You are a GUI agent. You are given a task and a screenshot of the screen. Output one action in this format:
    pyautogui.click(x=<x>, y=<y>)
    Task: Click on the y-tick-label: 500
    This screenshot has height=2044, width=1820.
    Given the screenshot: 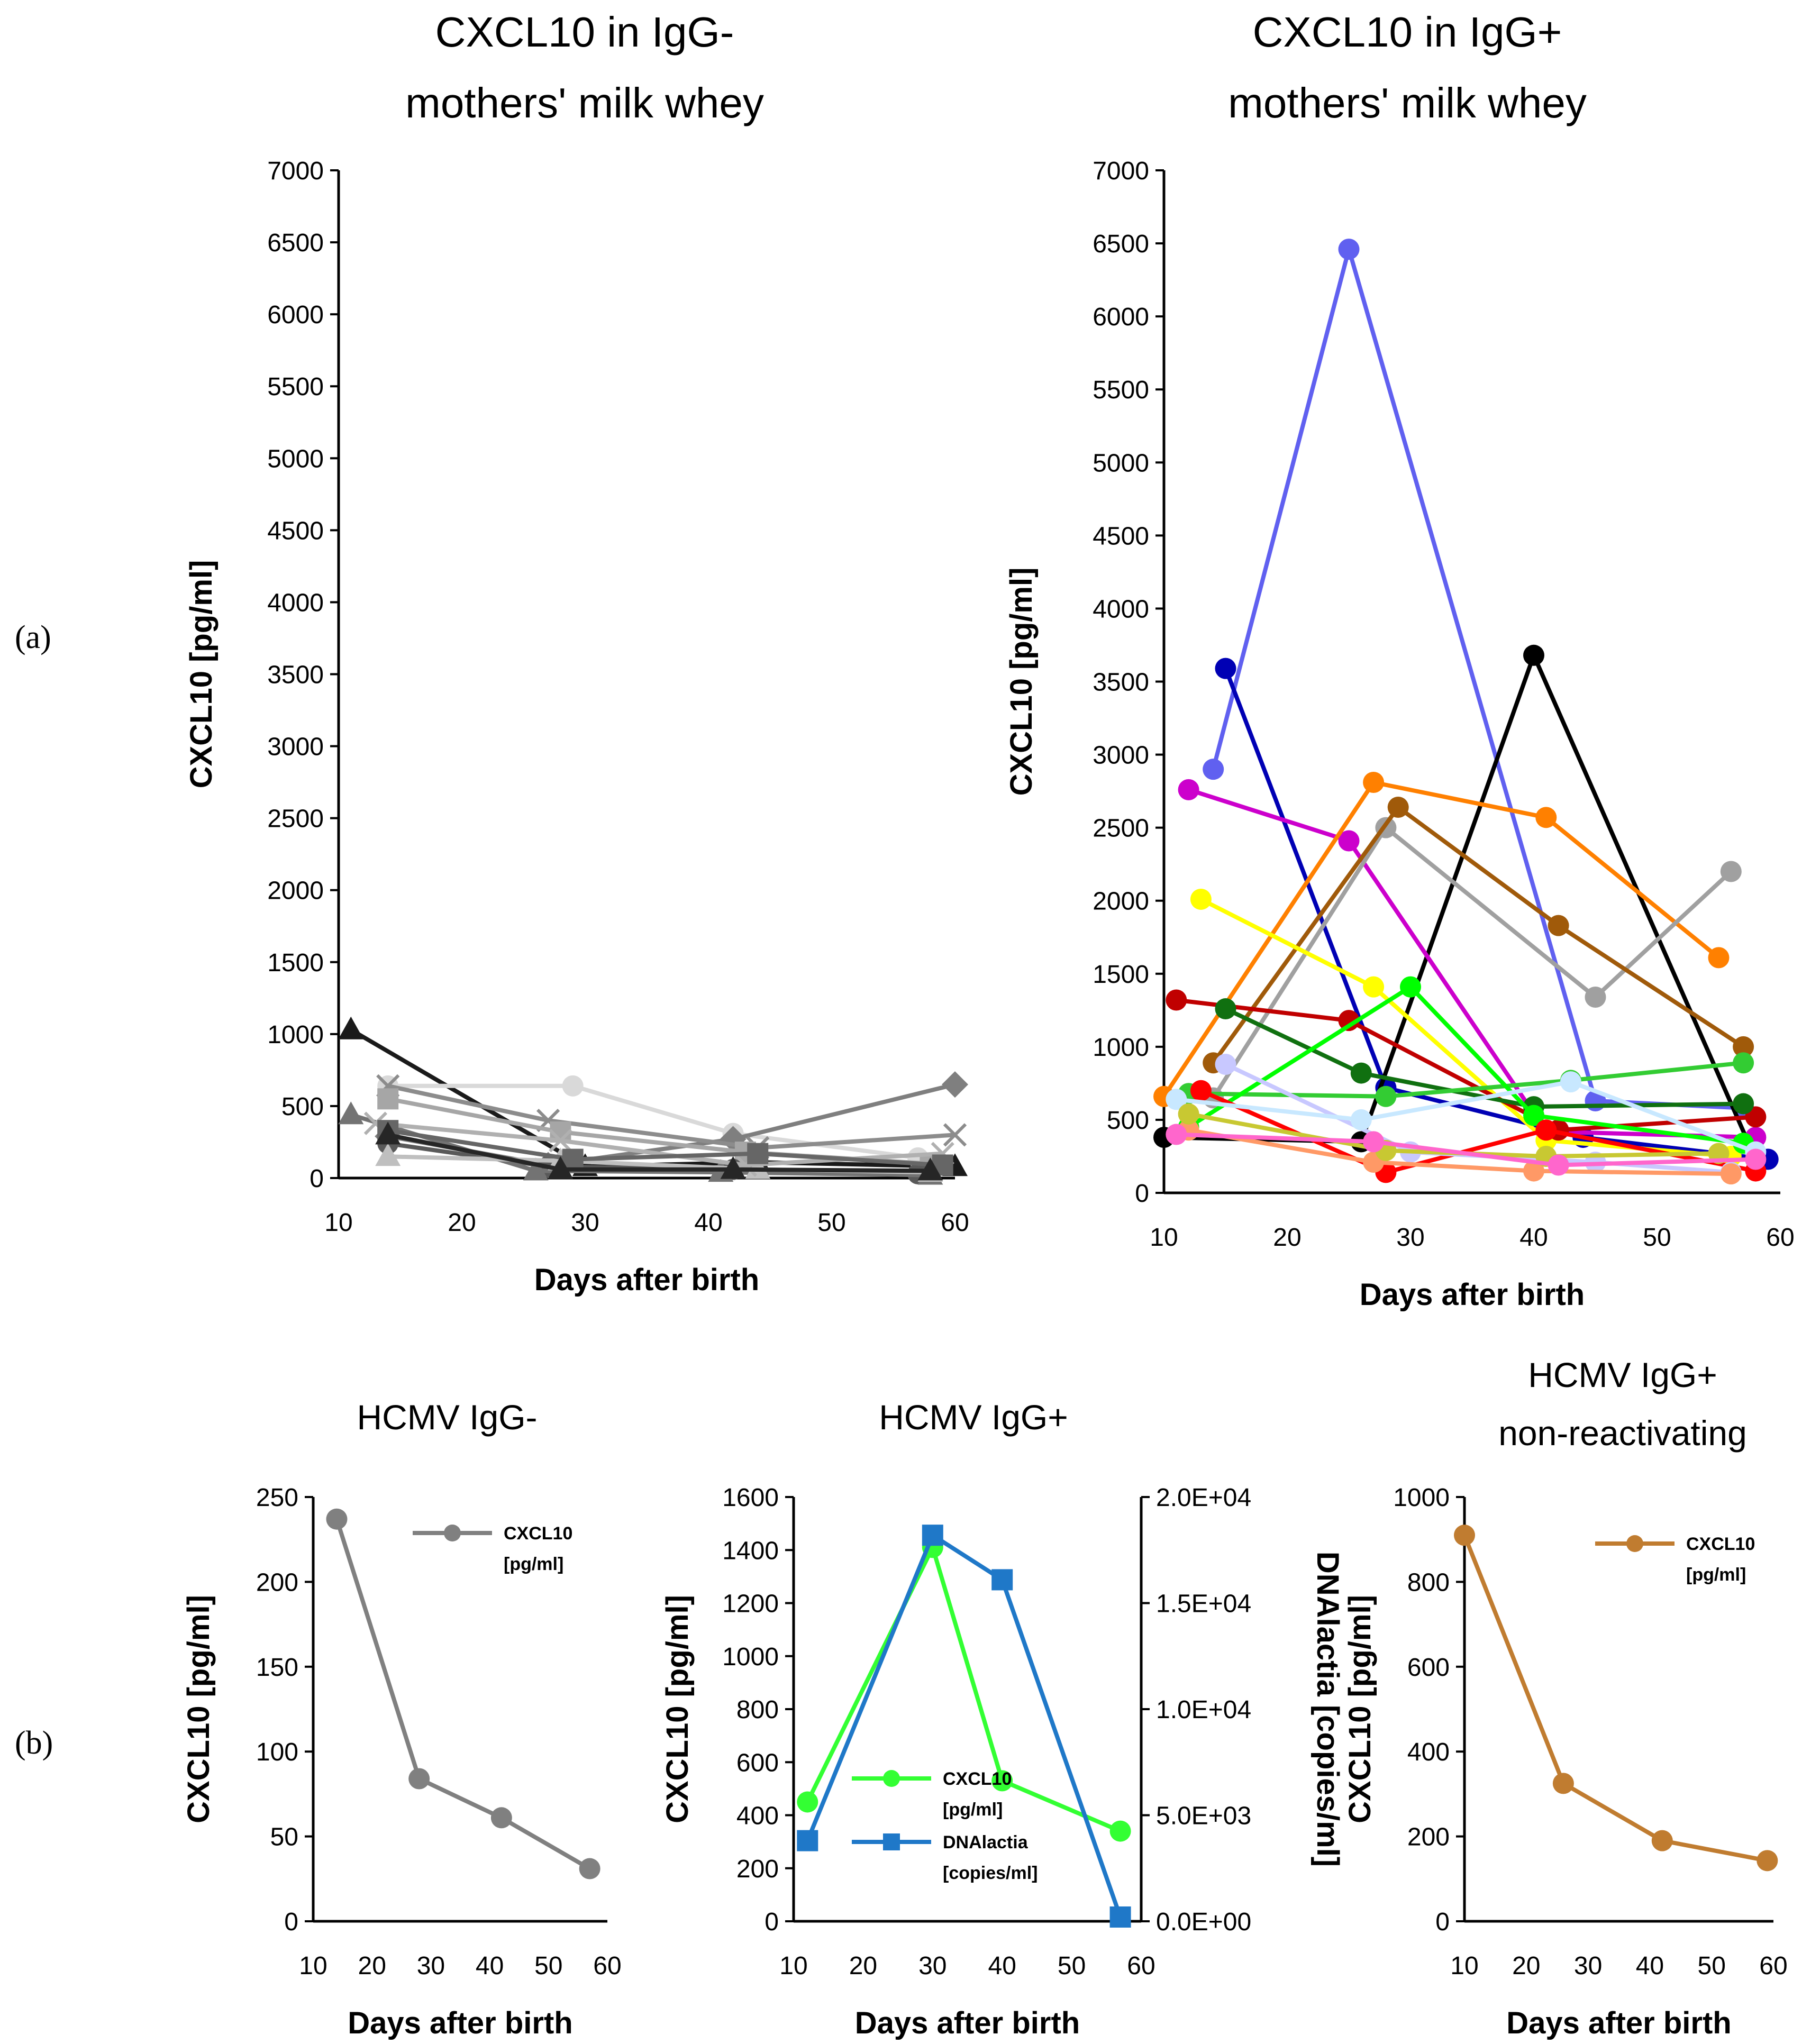 What is the action you would take?
    pyautogui.click(x=302, y=1107)
    